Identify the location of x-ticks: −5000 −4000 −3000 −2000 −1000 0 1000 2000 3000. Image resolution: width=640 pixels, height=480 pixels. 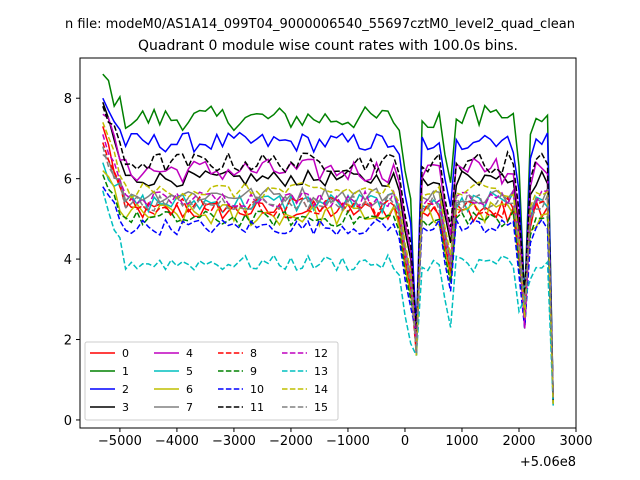
(345, 438).